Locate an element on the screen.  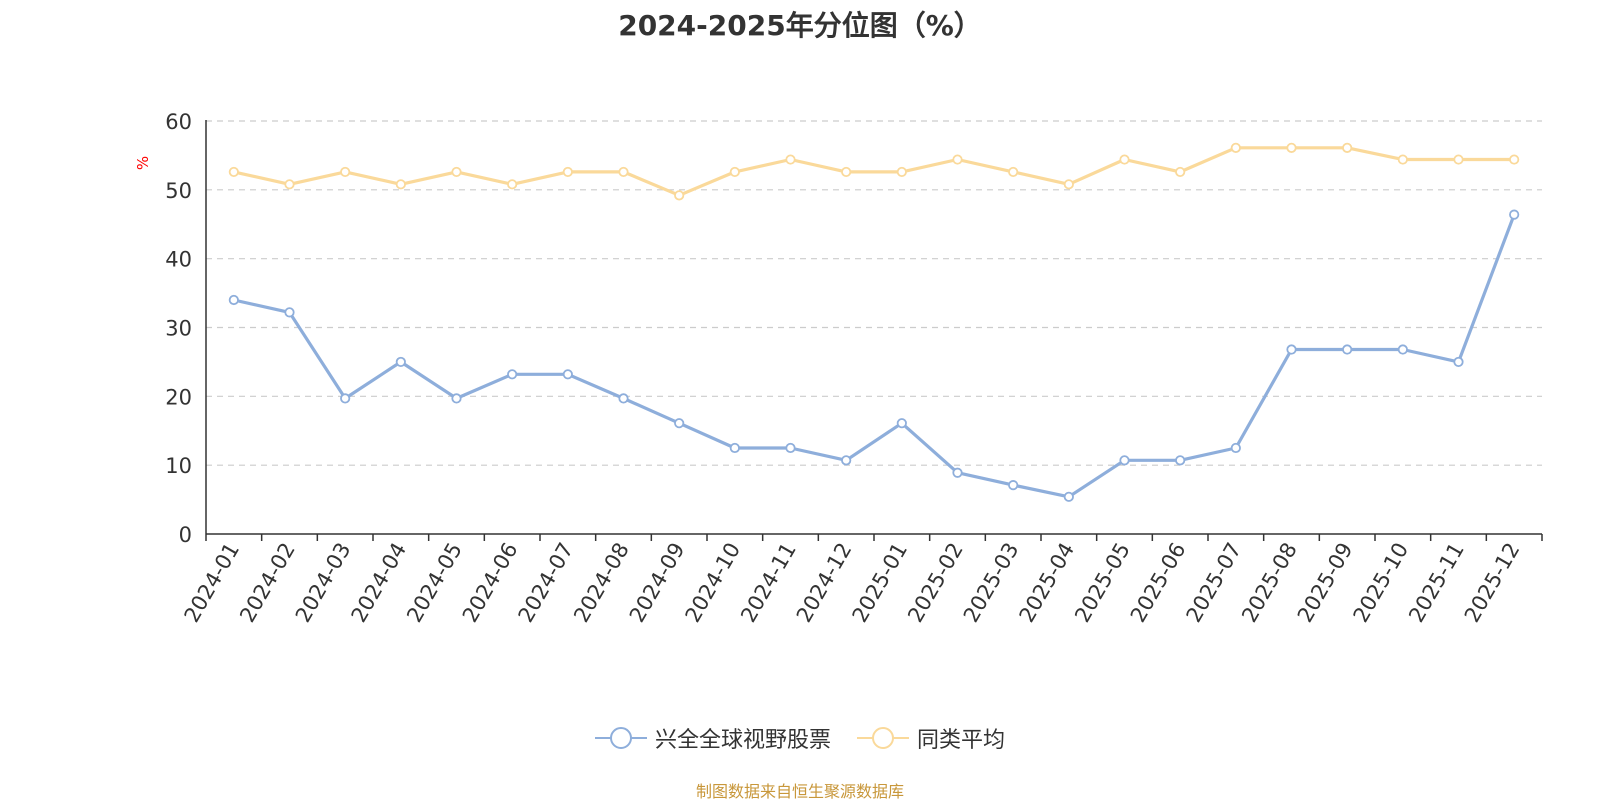
y-tick-label: 50 is located at coordinates (178, 191).